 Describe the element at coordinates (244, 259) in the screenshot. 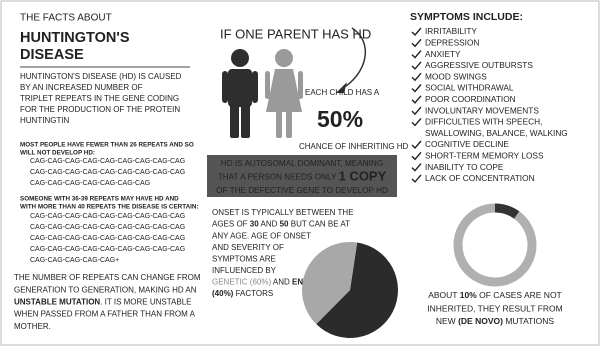

I see `onset-line: SYMPTOMS ARE` at that location.